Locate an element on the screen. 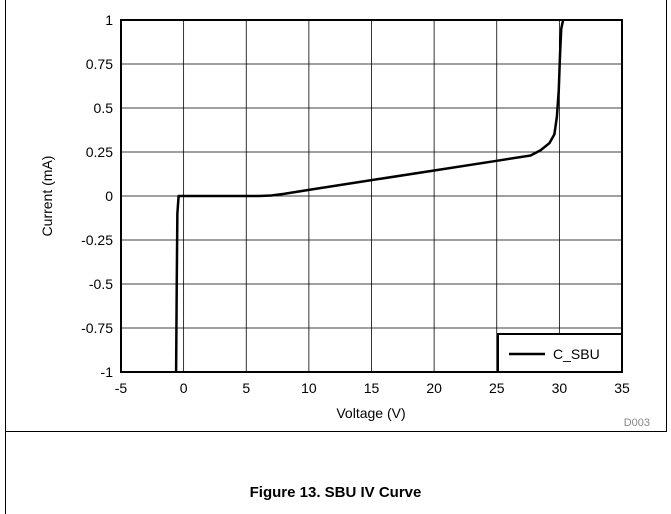 The width and height of the screenshot is (671, 514). y-tick-label: -0.5 is located at coordinates (101, 284).